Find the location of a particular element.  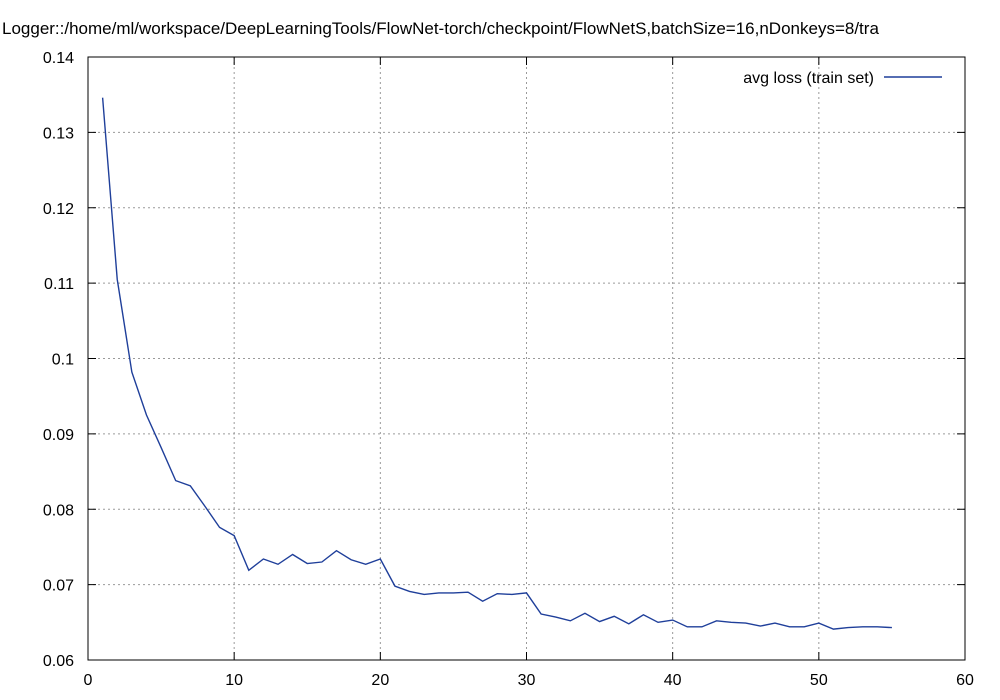

x-tick-label: 0 is located at coordinates (88, 680).